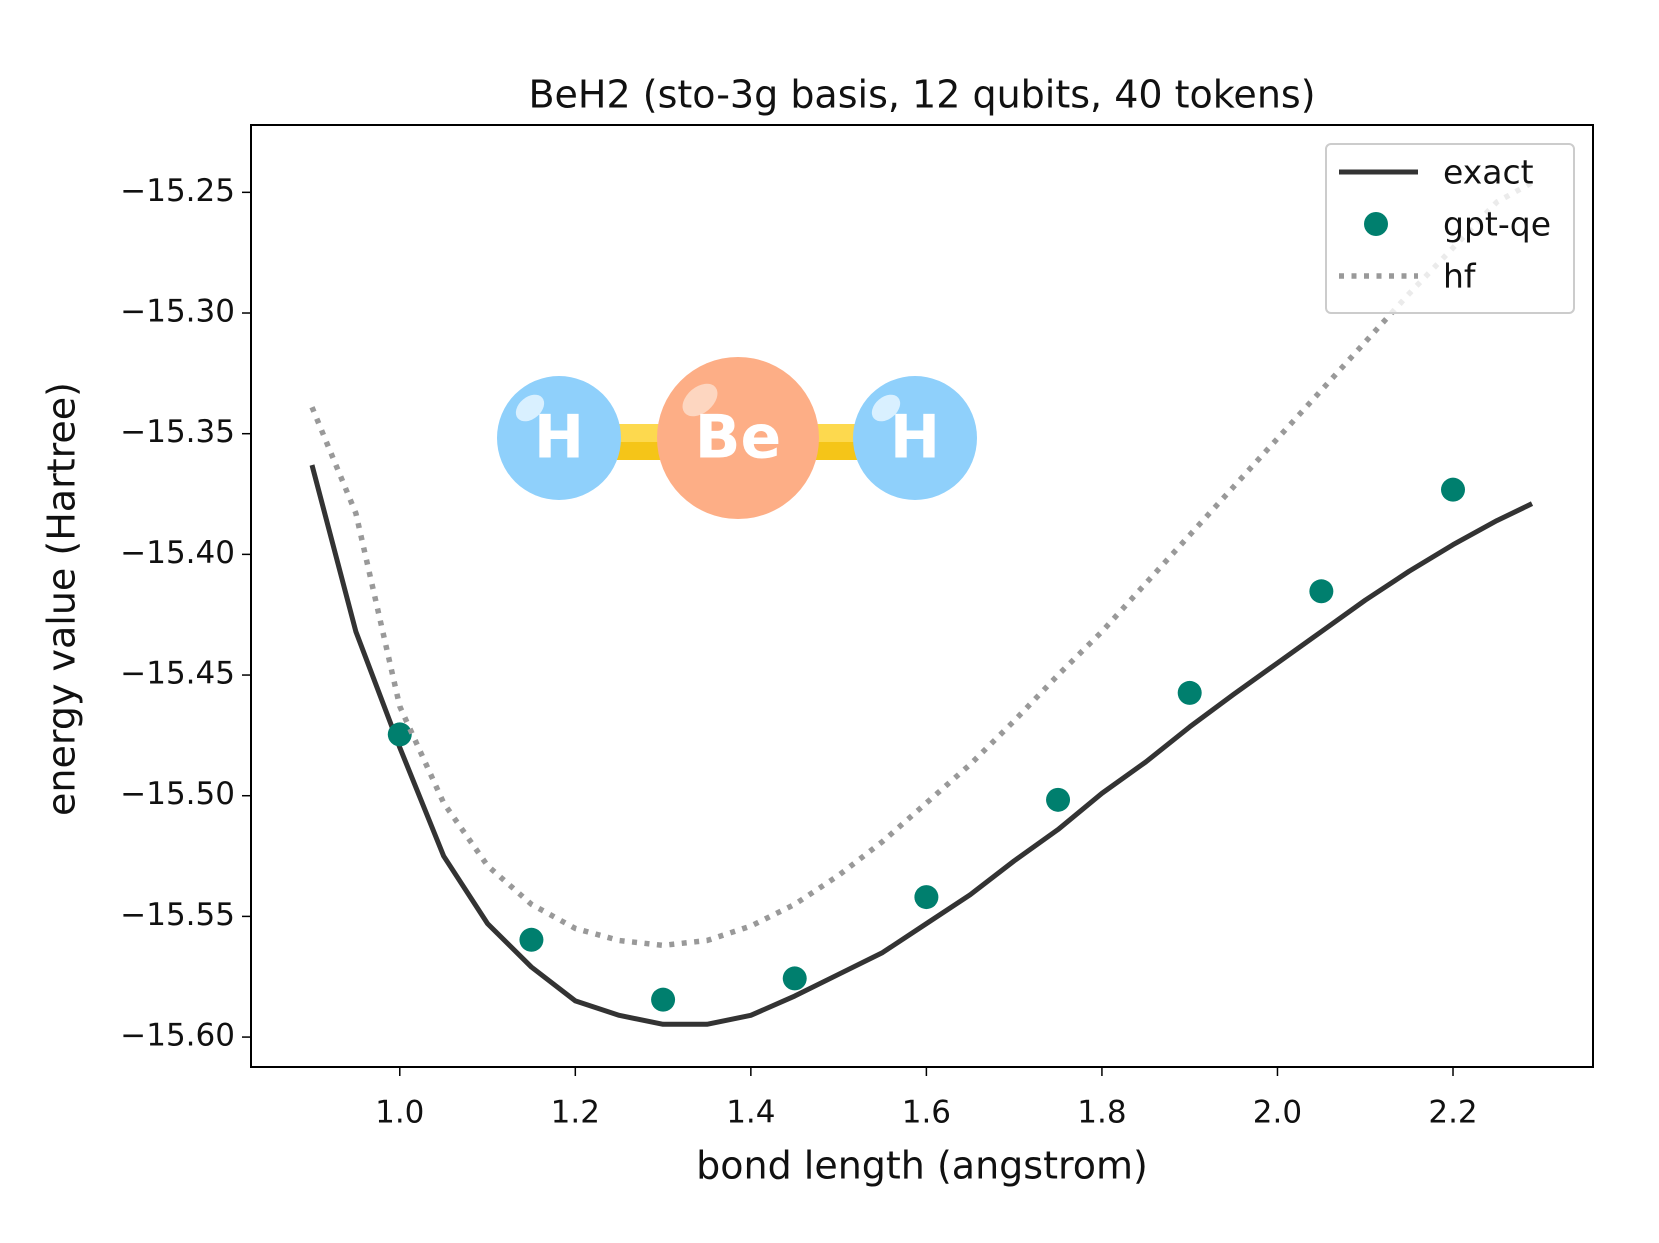 Image resolution: width=1659 pixels, height=1243 pixels. Describe the element at coordinates (1497, 224) in the screenshot. I see `legend-label: gpt-qe` at that location.